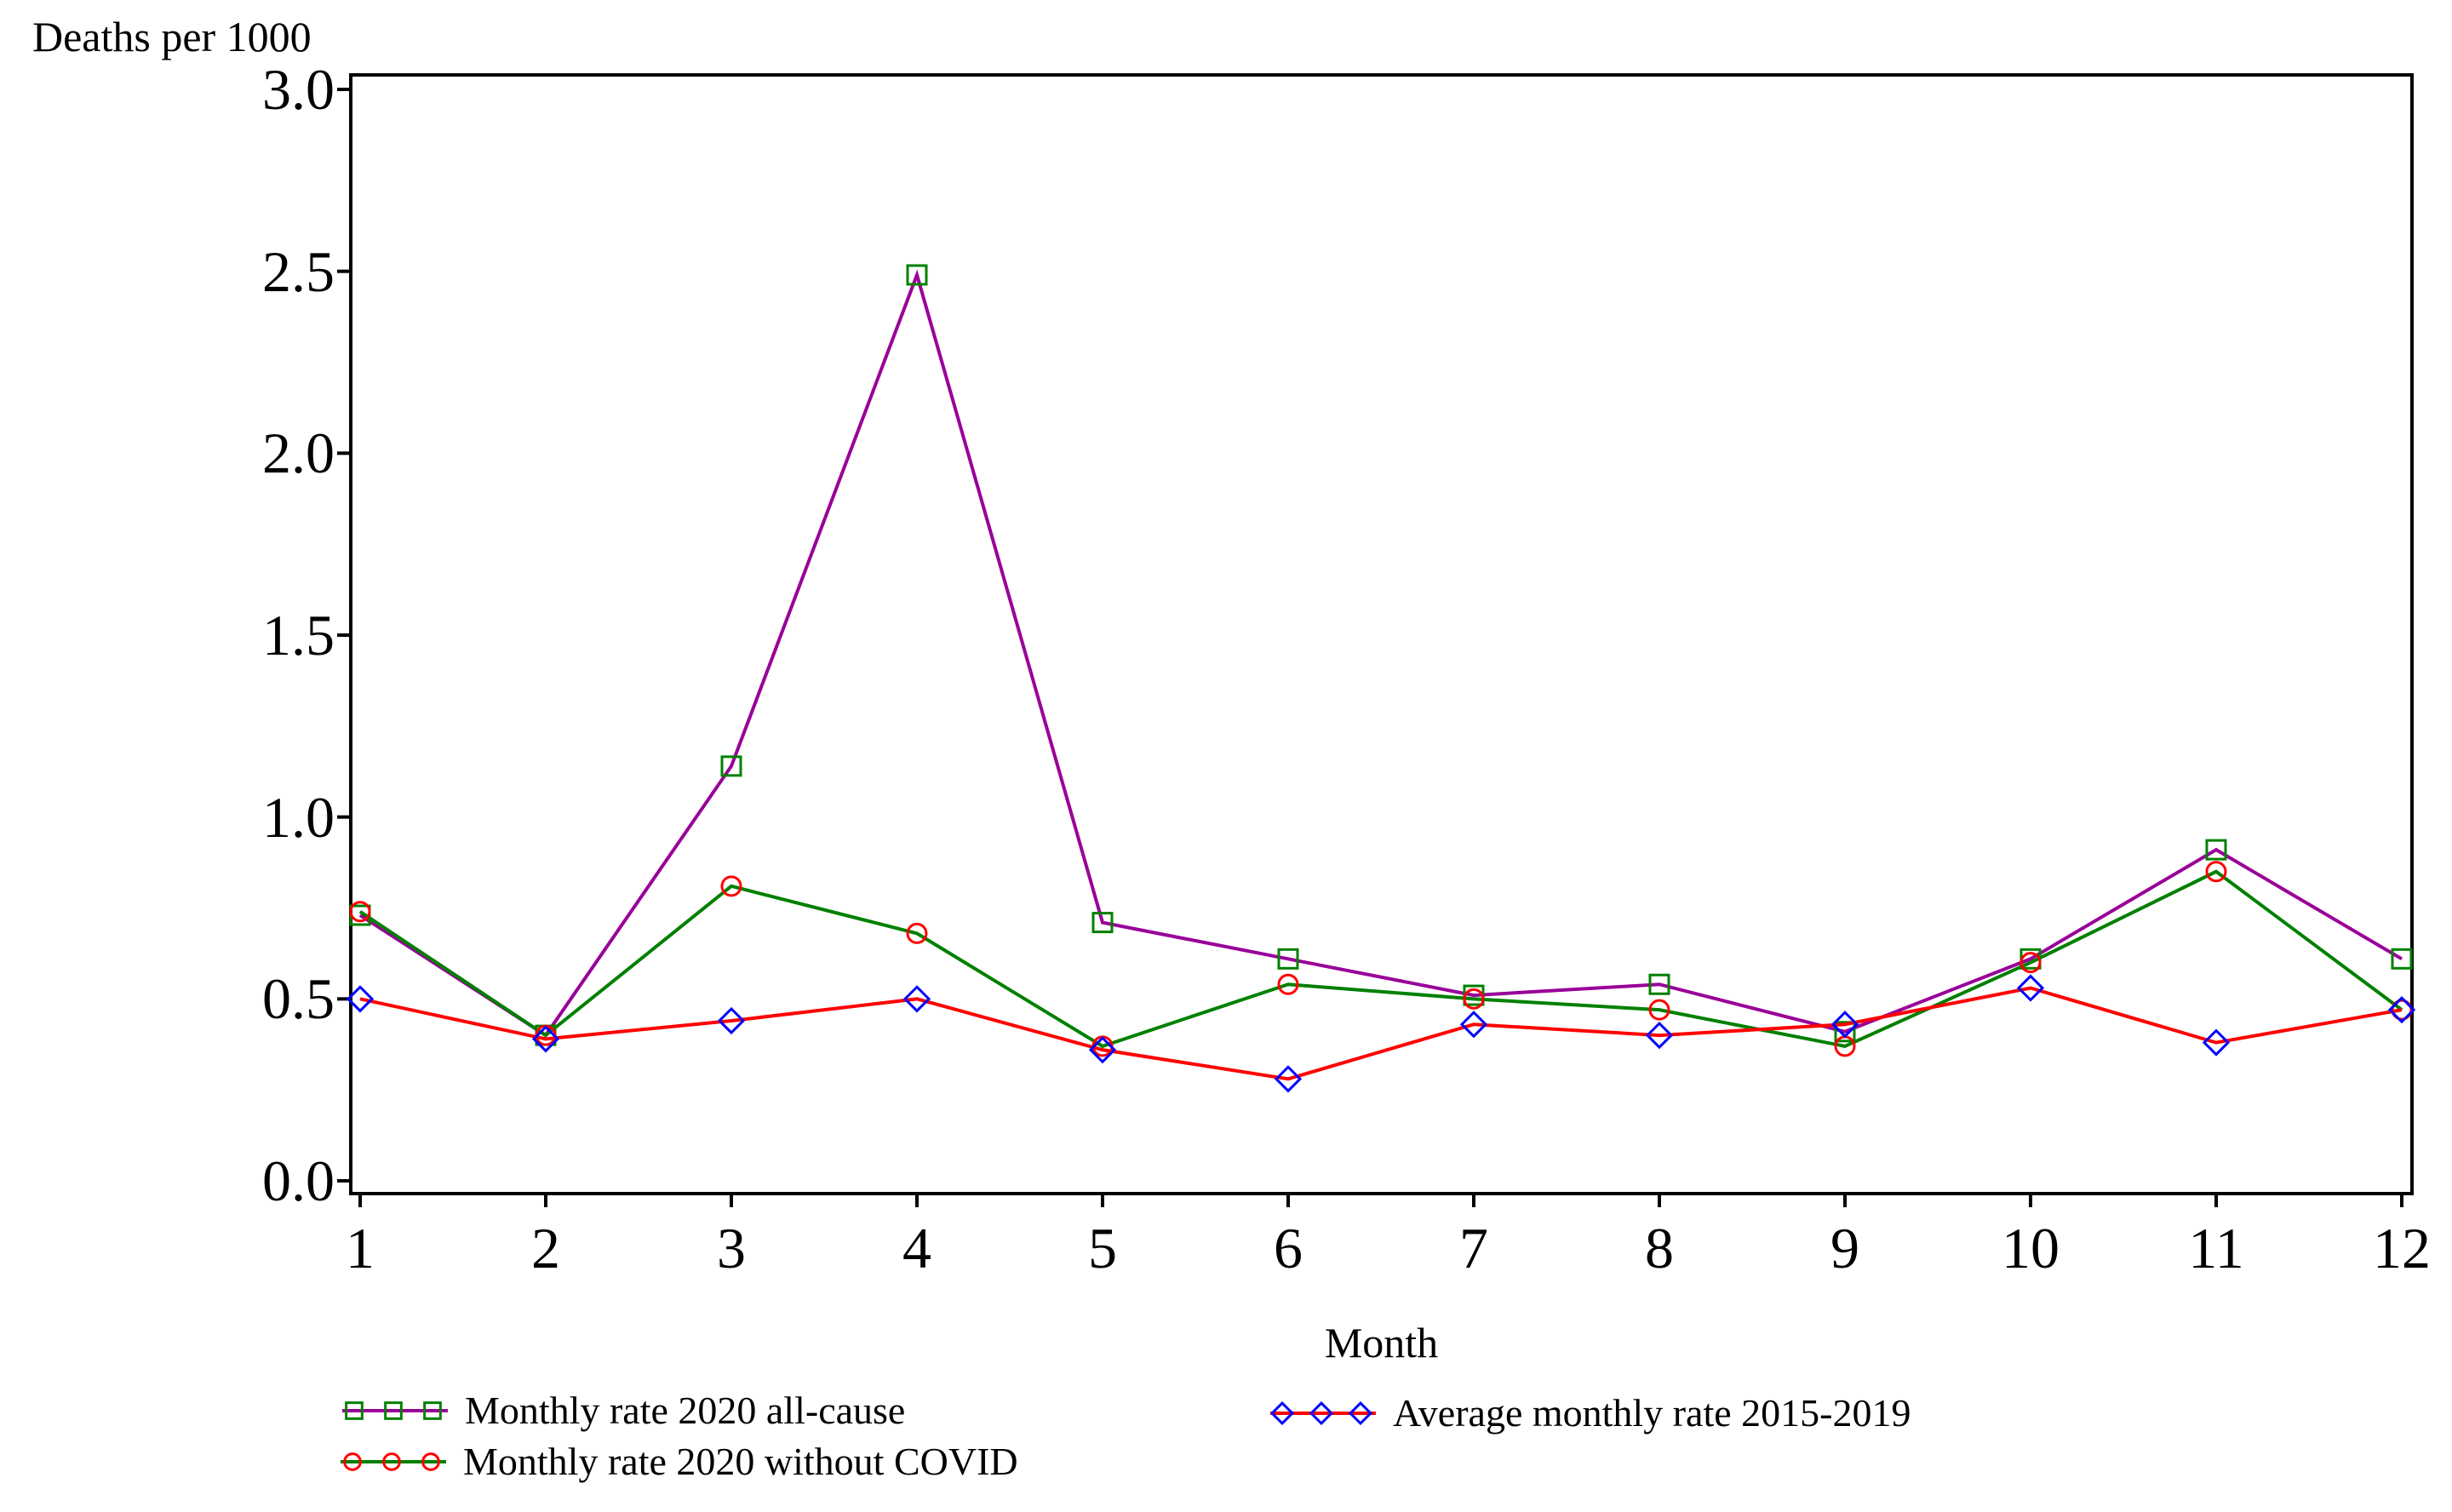  I want to click on y-tick-label: 1.5, so click(298, 635).